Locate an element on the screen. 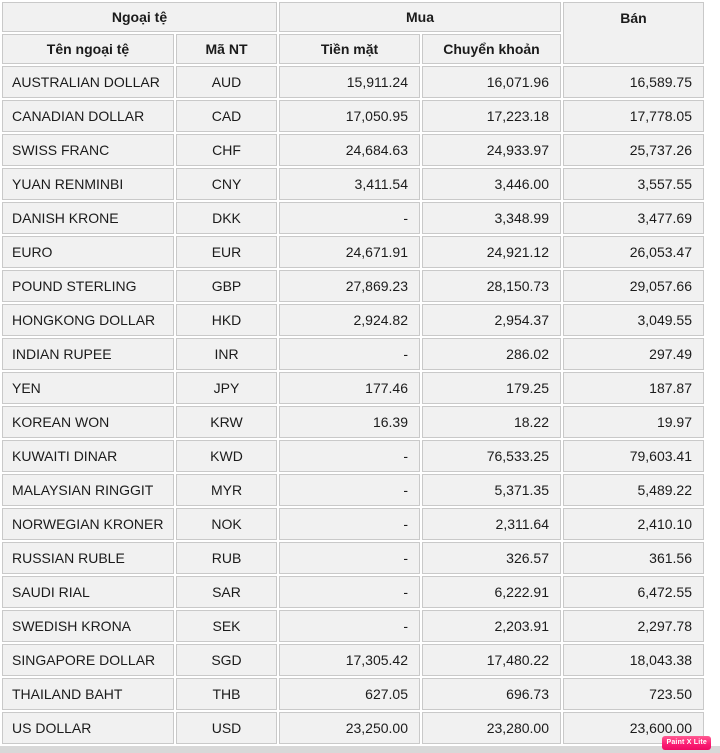 The image size is (720, 753). currency-name: YUAN RENMINBI is located at coordinates (88, 184).